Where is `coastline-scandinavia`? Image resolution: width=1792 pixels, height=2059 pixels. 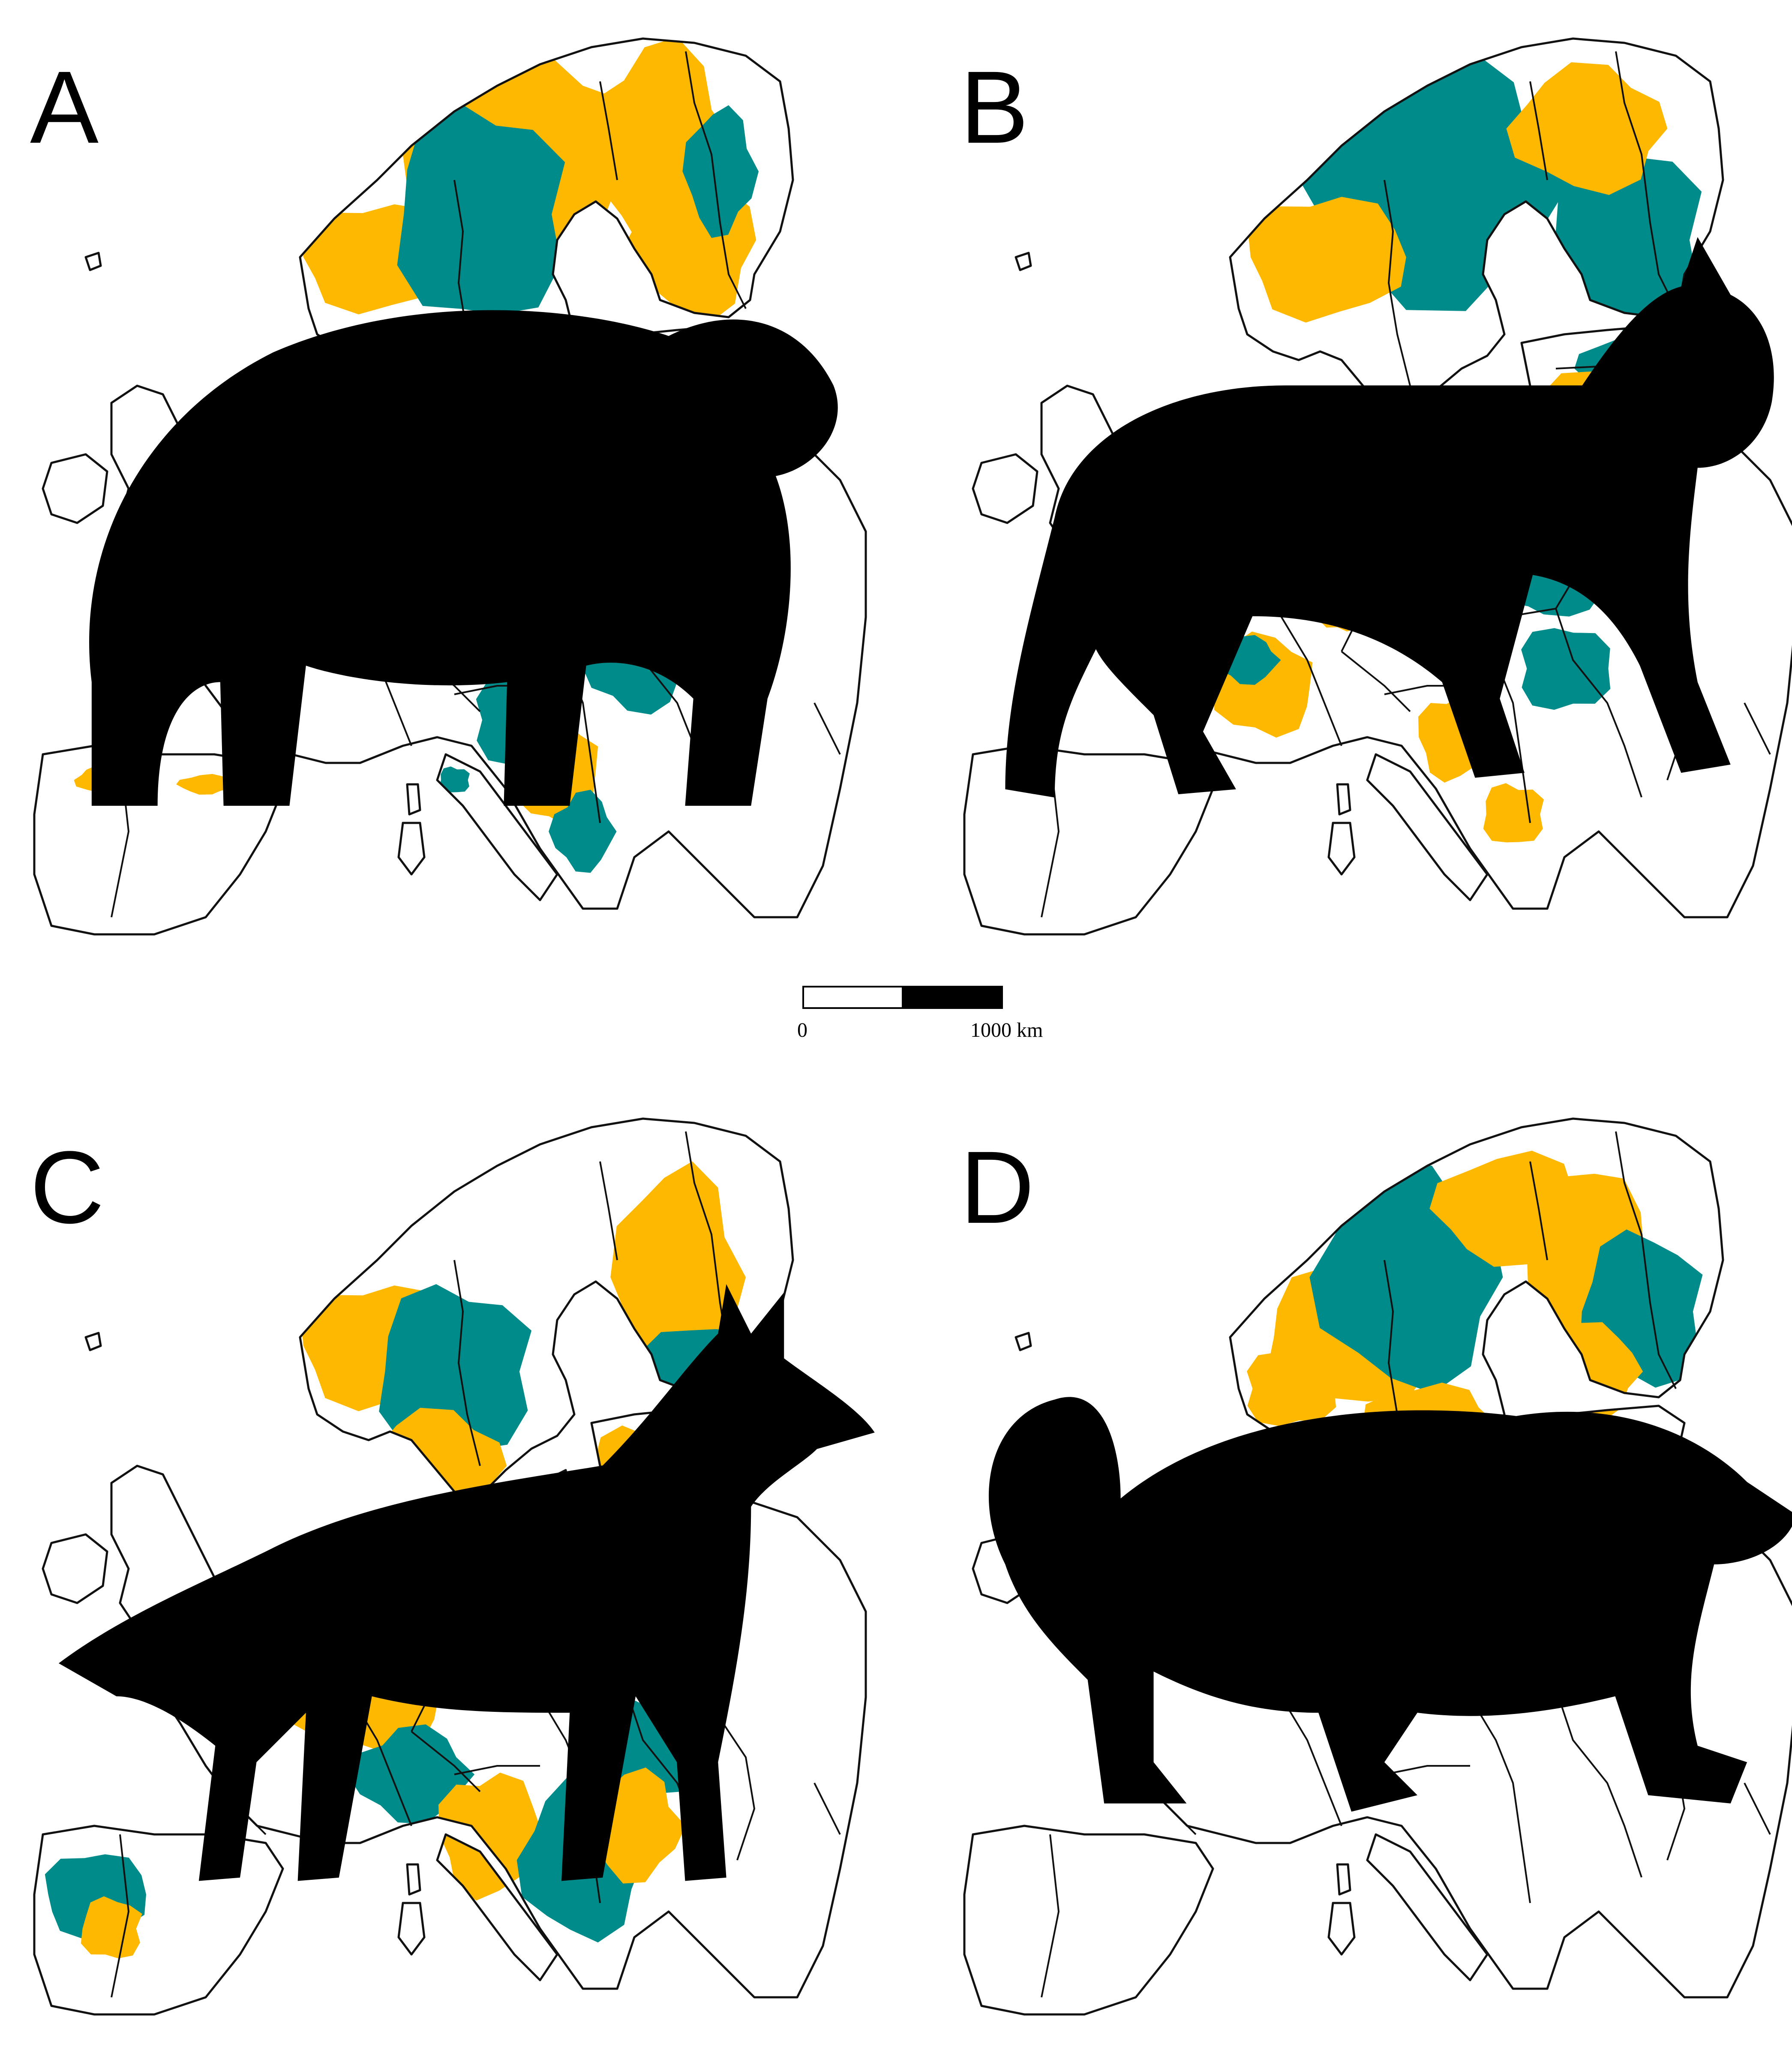 coastline-scandinavia is located at coordinates (547, 1313).